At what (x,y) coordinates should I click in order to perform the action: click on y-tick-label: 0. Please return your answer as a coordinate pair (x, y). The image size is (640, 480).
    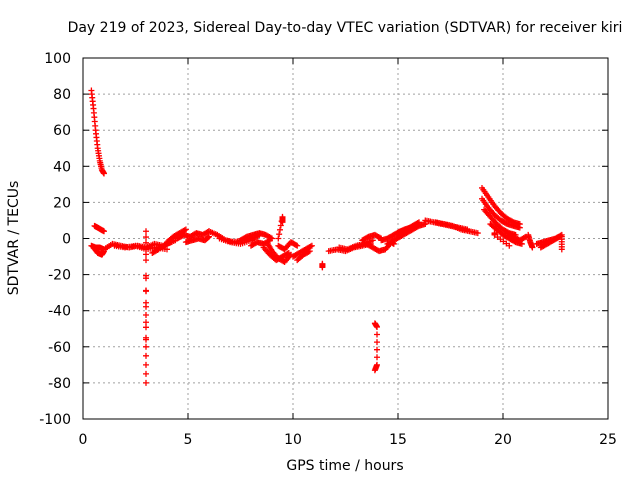
    Looking at the image, I should click on (66, 240).